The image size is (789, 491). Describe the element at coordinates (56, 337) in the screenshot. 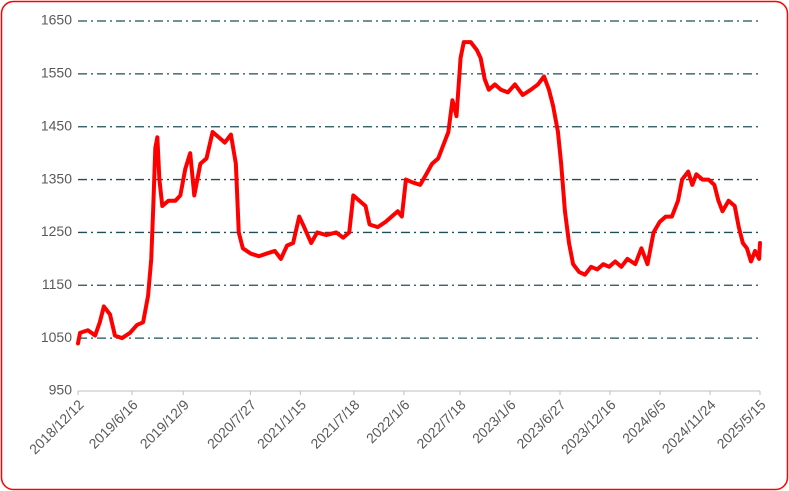

I see `y-tick-label: 1050` at that location.